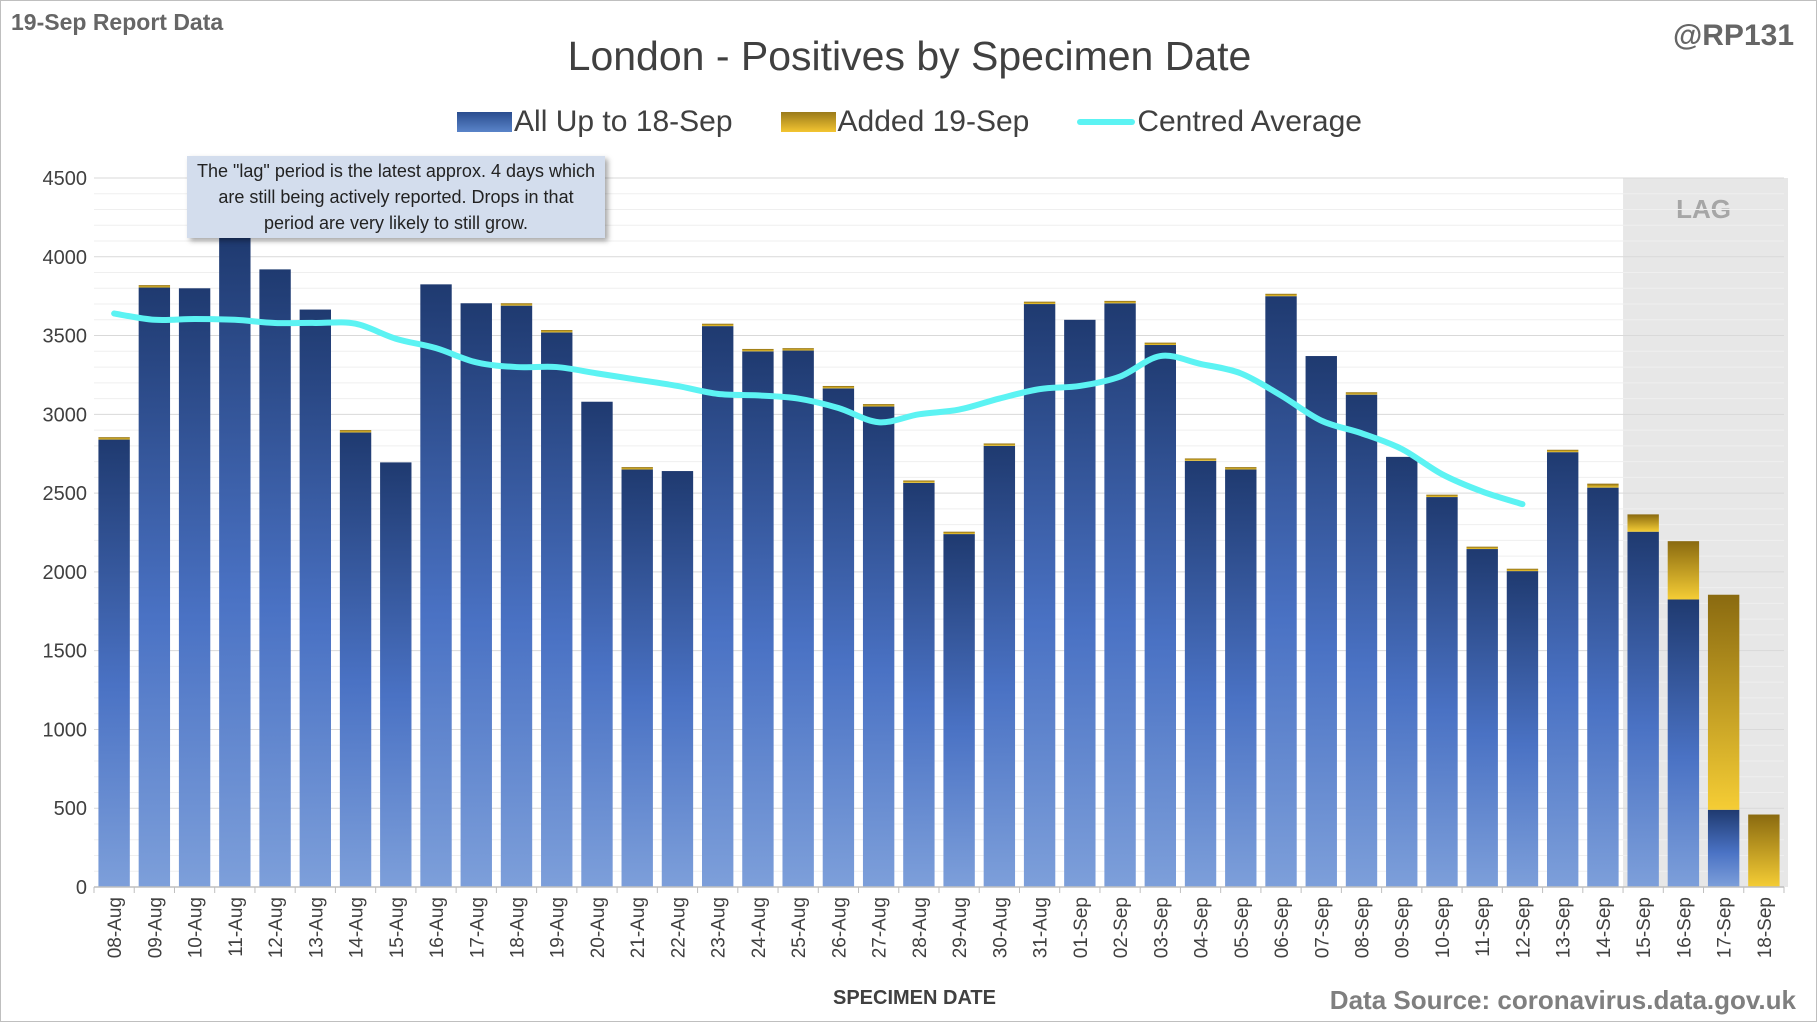  What do you see at coordinates (1202, 927) in the screenshot?
I see `x-tick-label: 04-Sep` at bounding box center [1202, 927].